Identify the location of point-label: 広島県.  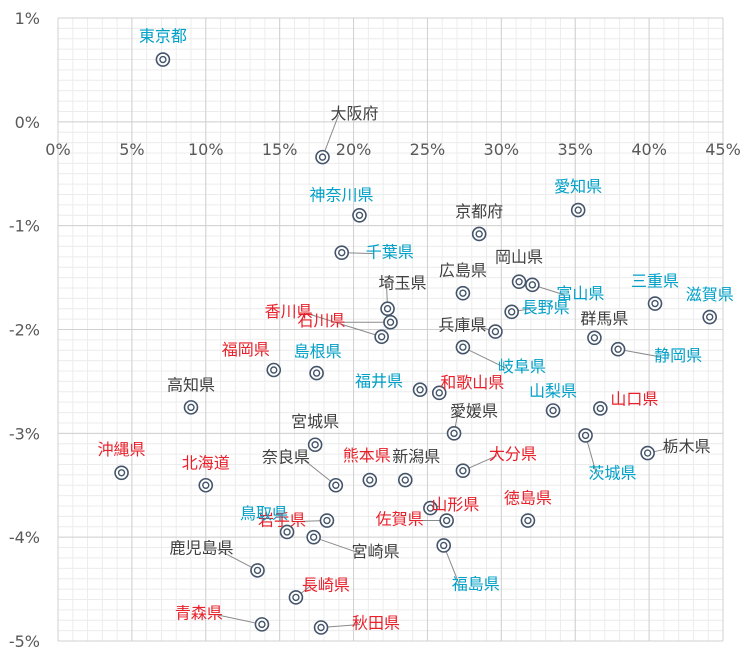
(463, 270).